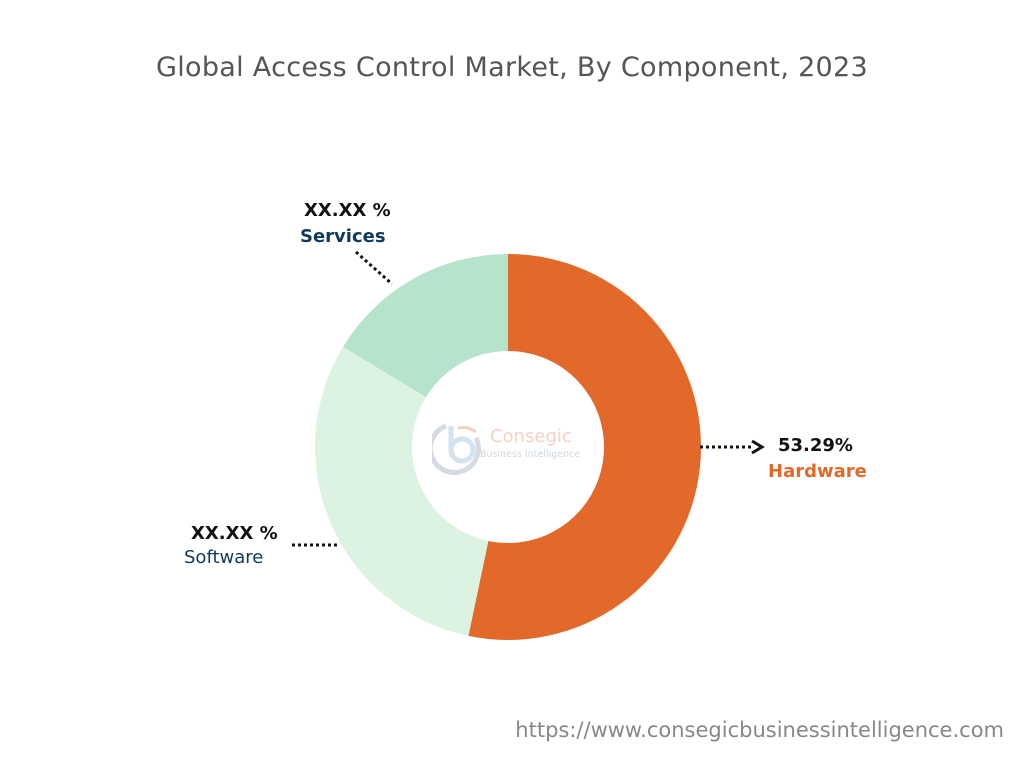 The image size is (1024, 768). I want to click on logo-icon, so click(456, 449).